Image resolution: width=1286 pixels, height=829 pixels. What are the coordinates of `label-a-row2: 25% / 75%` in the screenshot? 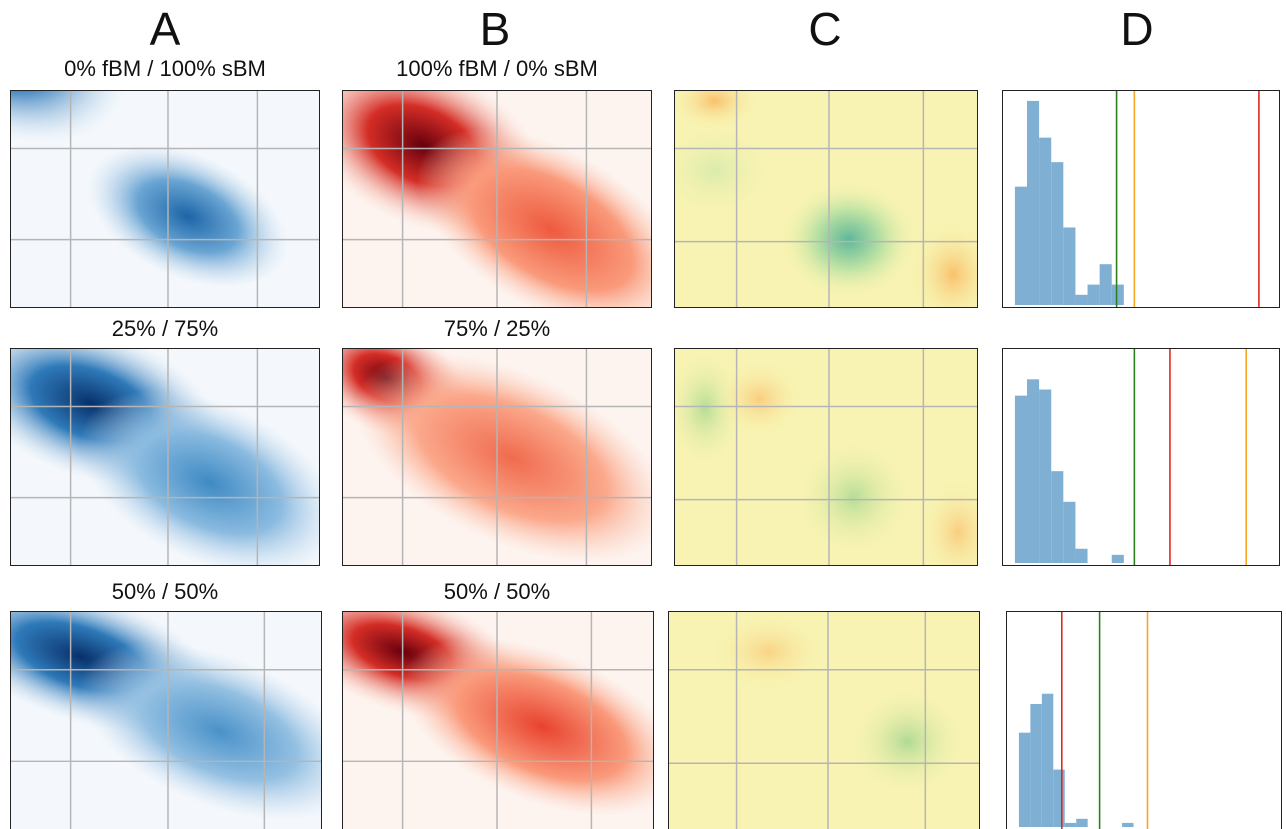 It's located at (165, 328).